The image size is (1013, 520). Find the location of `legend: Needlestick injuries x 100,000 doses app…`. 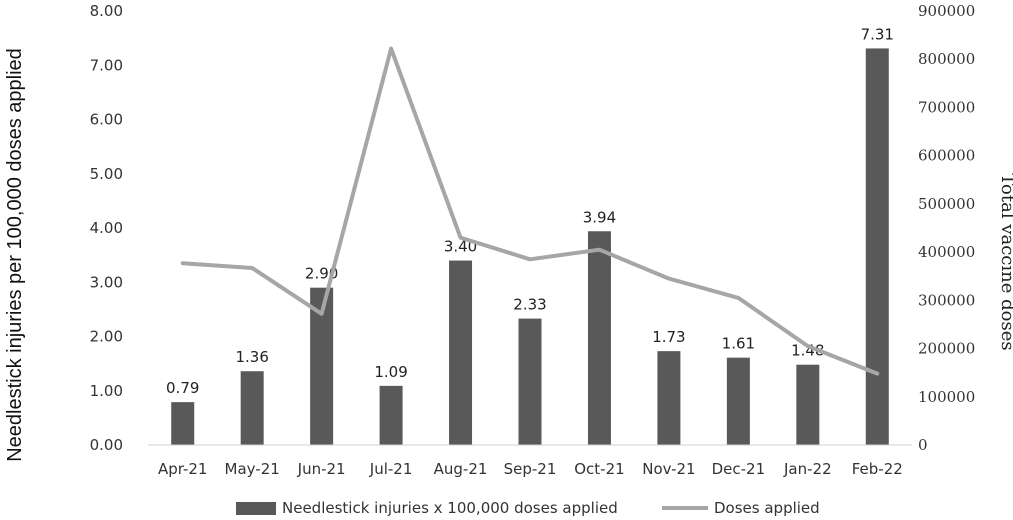

legend: Needlestick injuries x 100,000 doses app… is located at coordinates (528, 508).